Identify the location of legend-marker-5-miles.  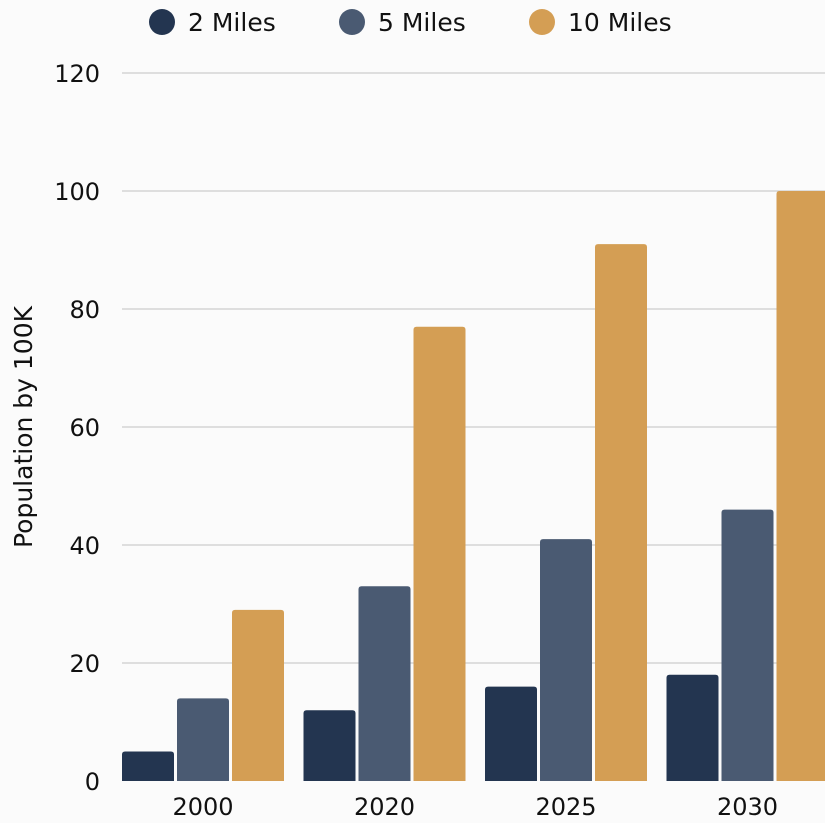
(352, 22).